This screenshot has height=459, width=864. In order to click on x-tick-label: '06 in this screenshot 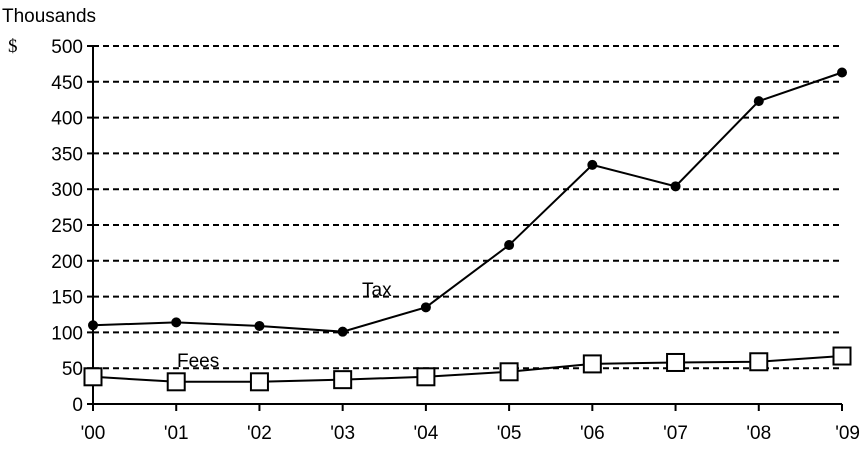, I will do `click(592, 433)`.